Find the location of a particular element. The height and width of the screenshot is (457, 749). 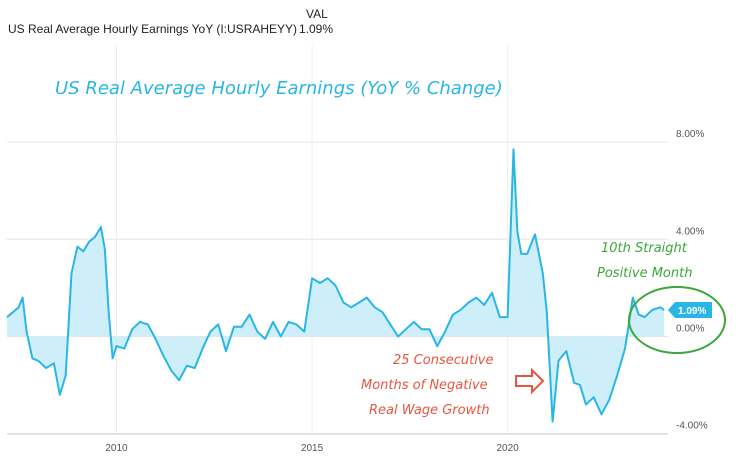

red-arrow-icon is located at coordinates (530, 381).